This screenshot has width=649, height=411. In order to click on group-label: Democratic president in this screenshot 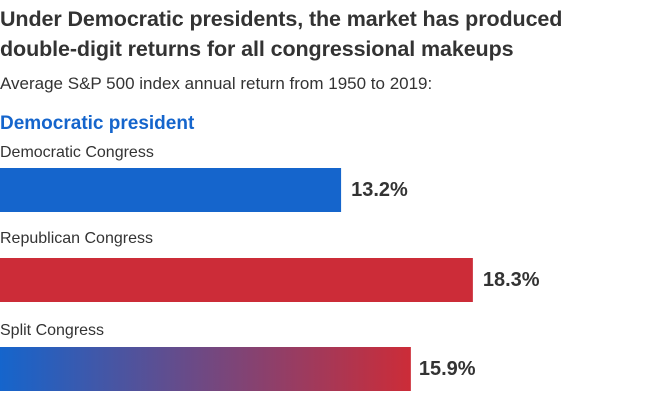, I will do `click(97, 123)`.